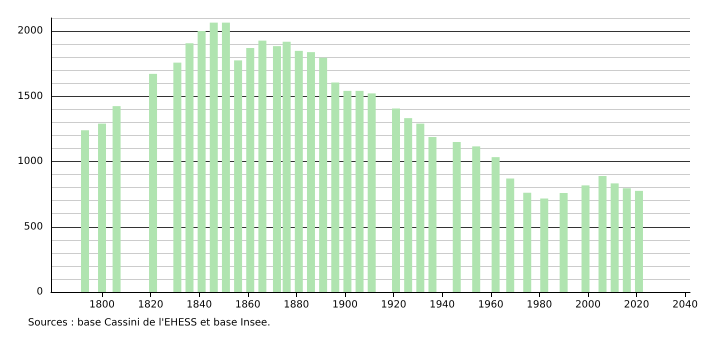 Image resolution: width=710 pixels, height=340 pixels. Describe the element at coordinates (637, 305) in the screenshot. I see `x-tick-label: 2020` at that location.